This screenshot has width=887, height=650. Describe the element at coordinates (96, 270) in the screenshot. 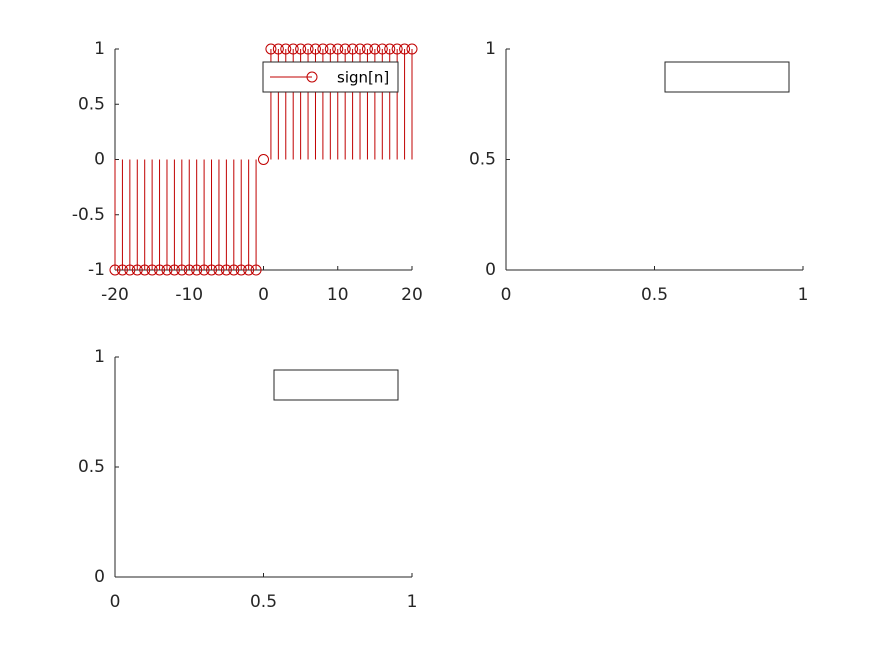

I see `y-tick-label: -1` at that location.